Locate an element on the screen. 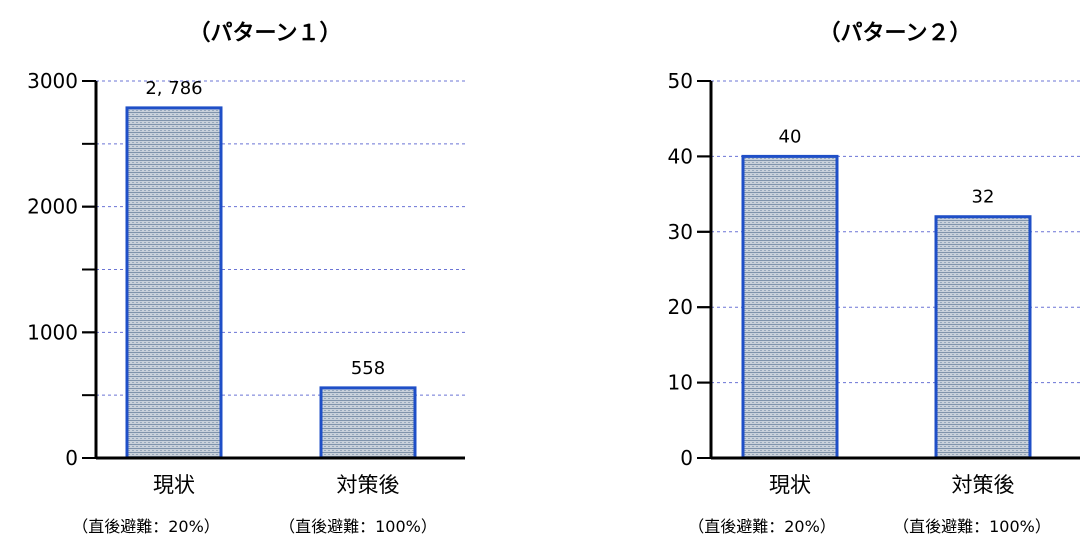  y-tick-label: 20 is located at coordinates (680, 307).